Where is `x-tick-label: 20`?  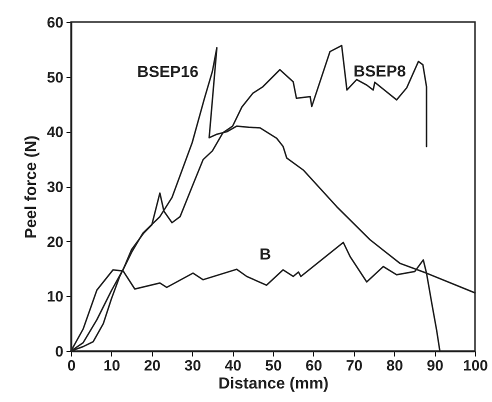
x-tick-label: 20 is located at coordinates (152, 366).